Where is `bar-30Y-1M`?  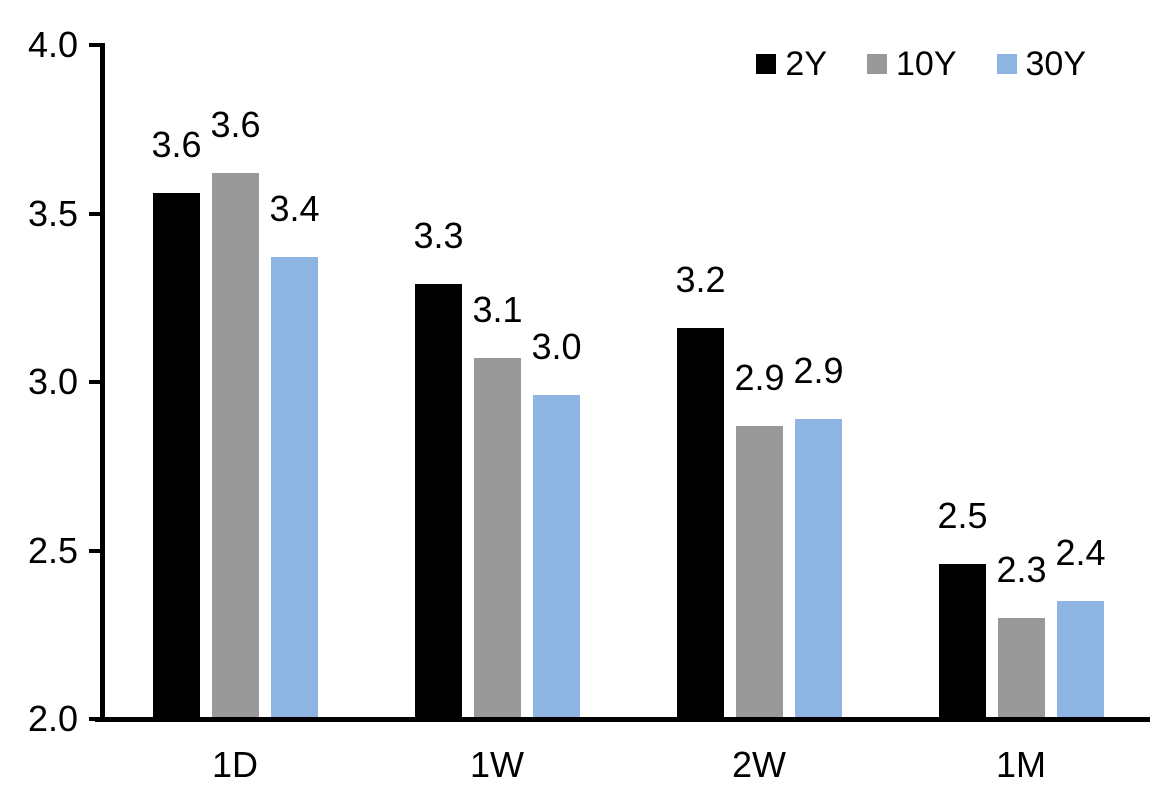
bar-30Y-1M is located at coordinates (1080, 660).